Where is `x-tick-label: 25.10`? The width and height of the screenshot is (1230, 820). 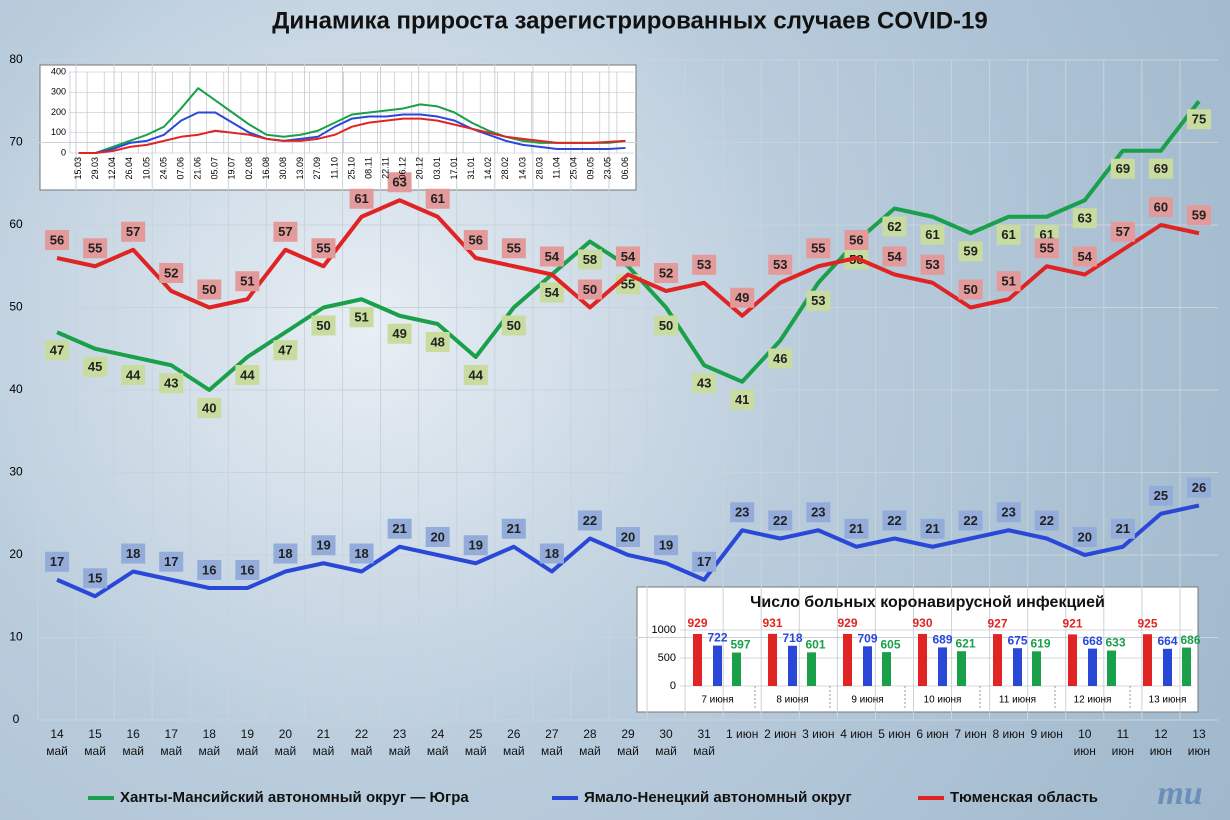
x-tick-label: 25.10 is located at coordinates (351, 168).